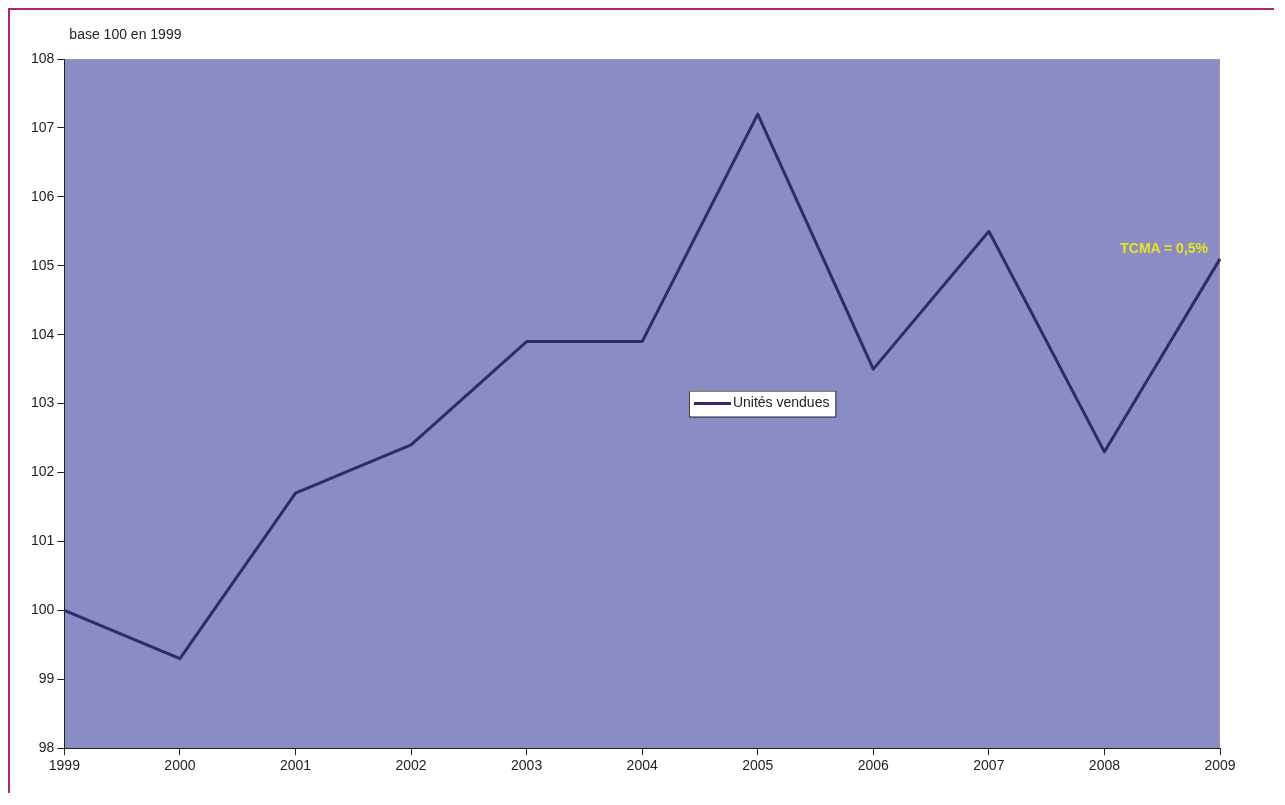  I want to click on y-tick-label: 106, so click(43, 195).